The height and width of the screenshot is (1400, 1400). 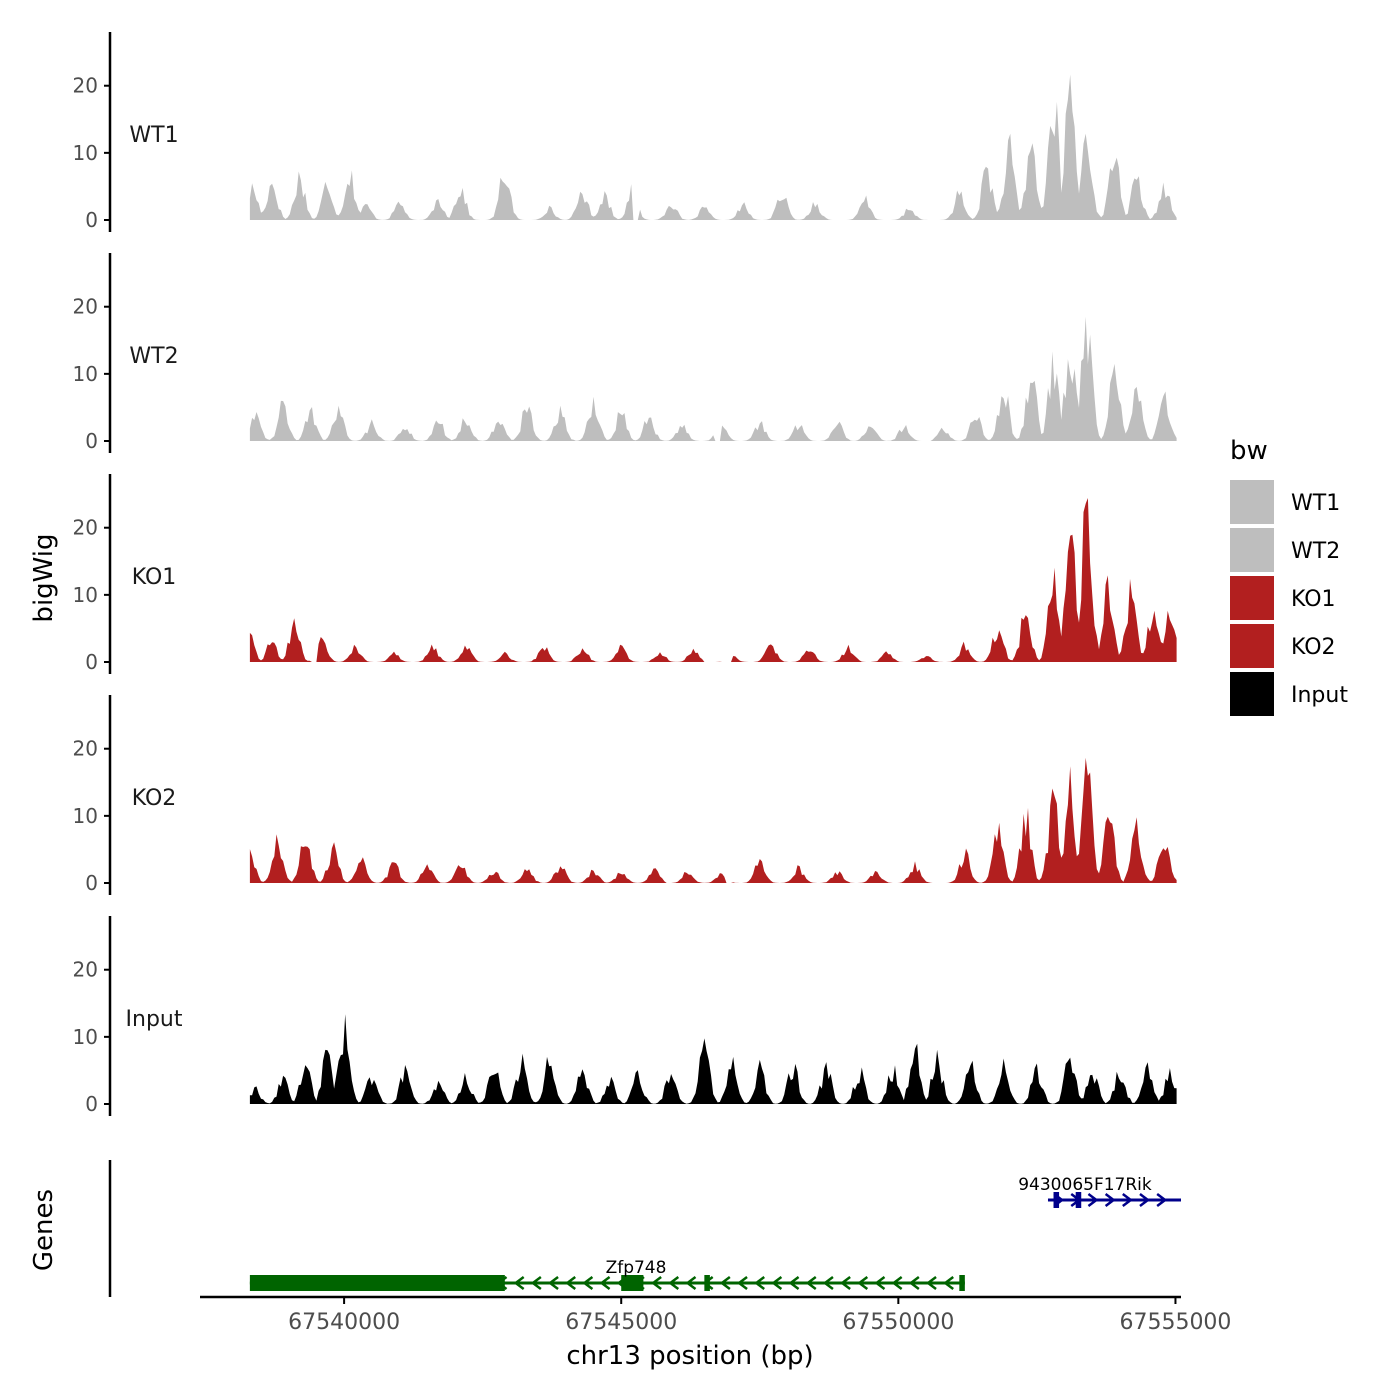 I want to click on track-label: WT1, so click(x=153, y=135).